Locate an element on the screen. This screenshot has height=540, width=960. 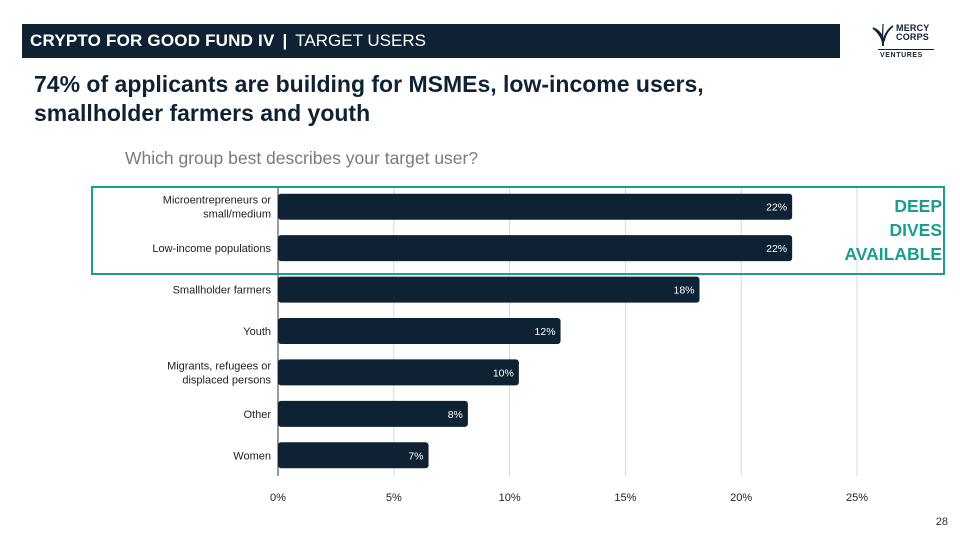
data-label: 12% is located at coordinates (545, 332).